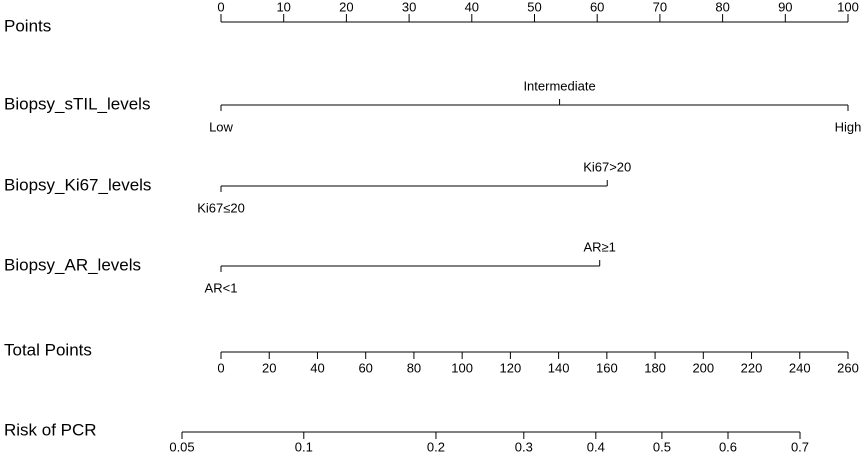 This screenshot has width=865, height=457. What do you see at coordinates (752, 367) in the screenshot?
I see `tick-label: 220` at bounding box center [752, 367].